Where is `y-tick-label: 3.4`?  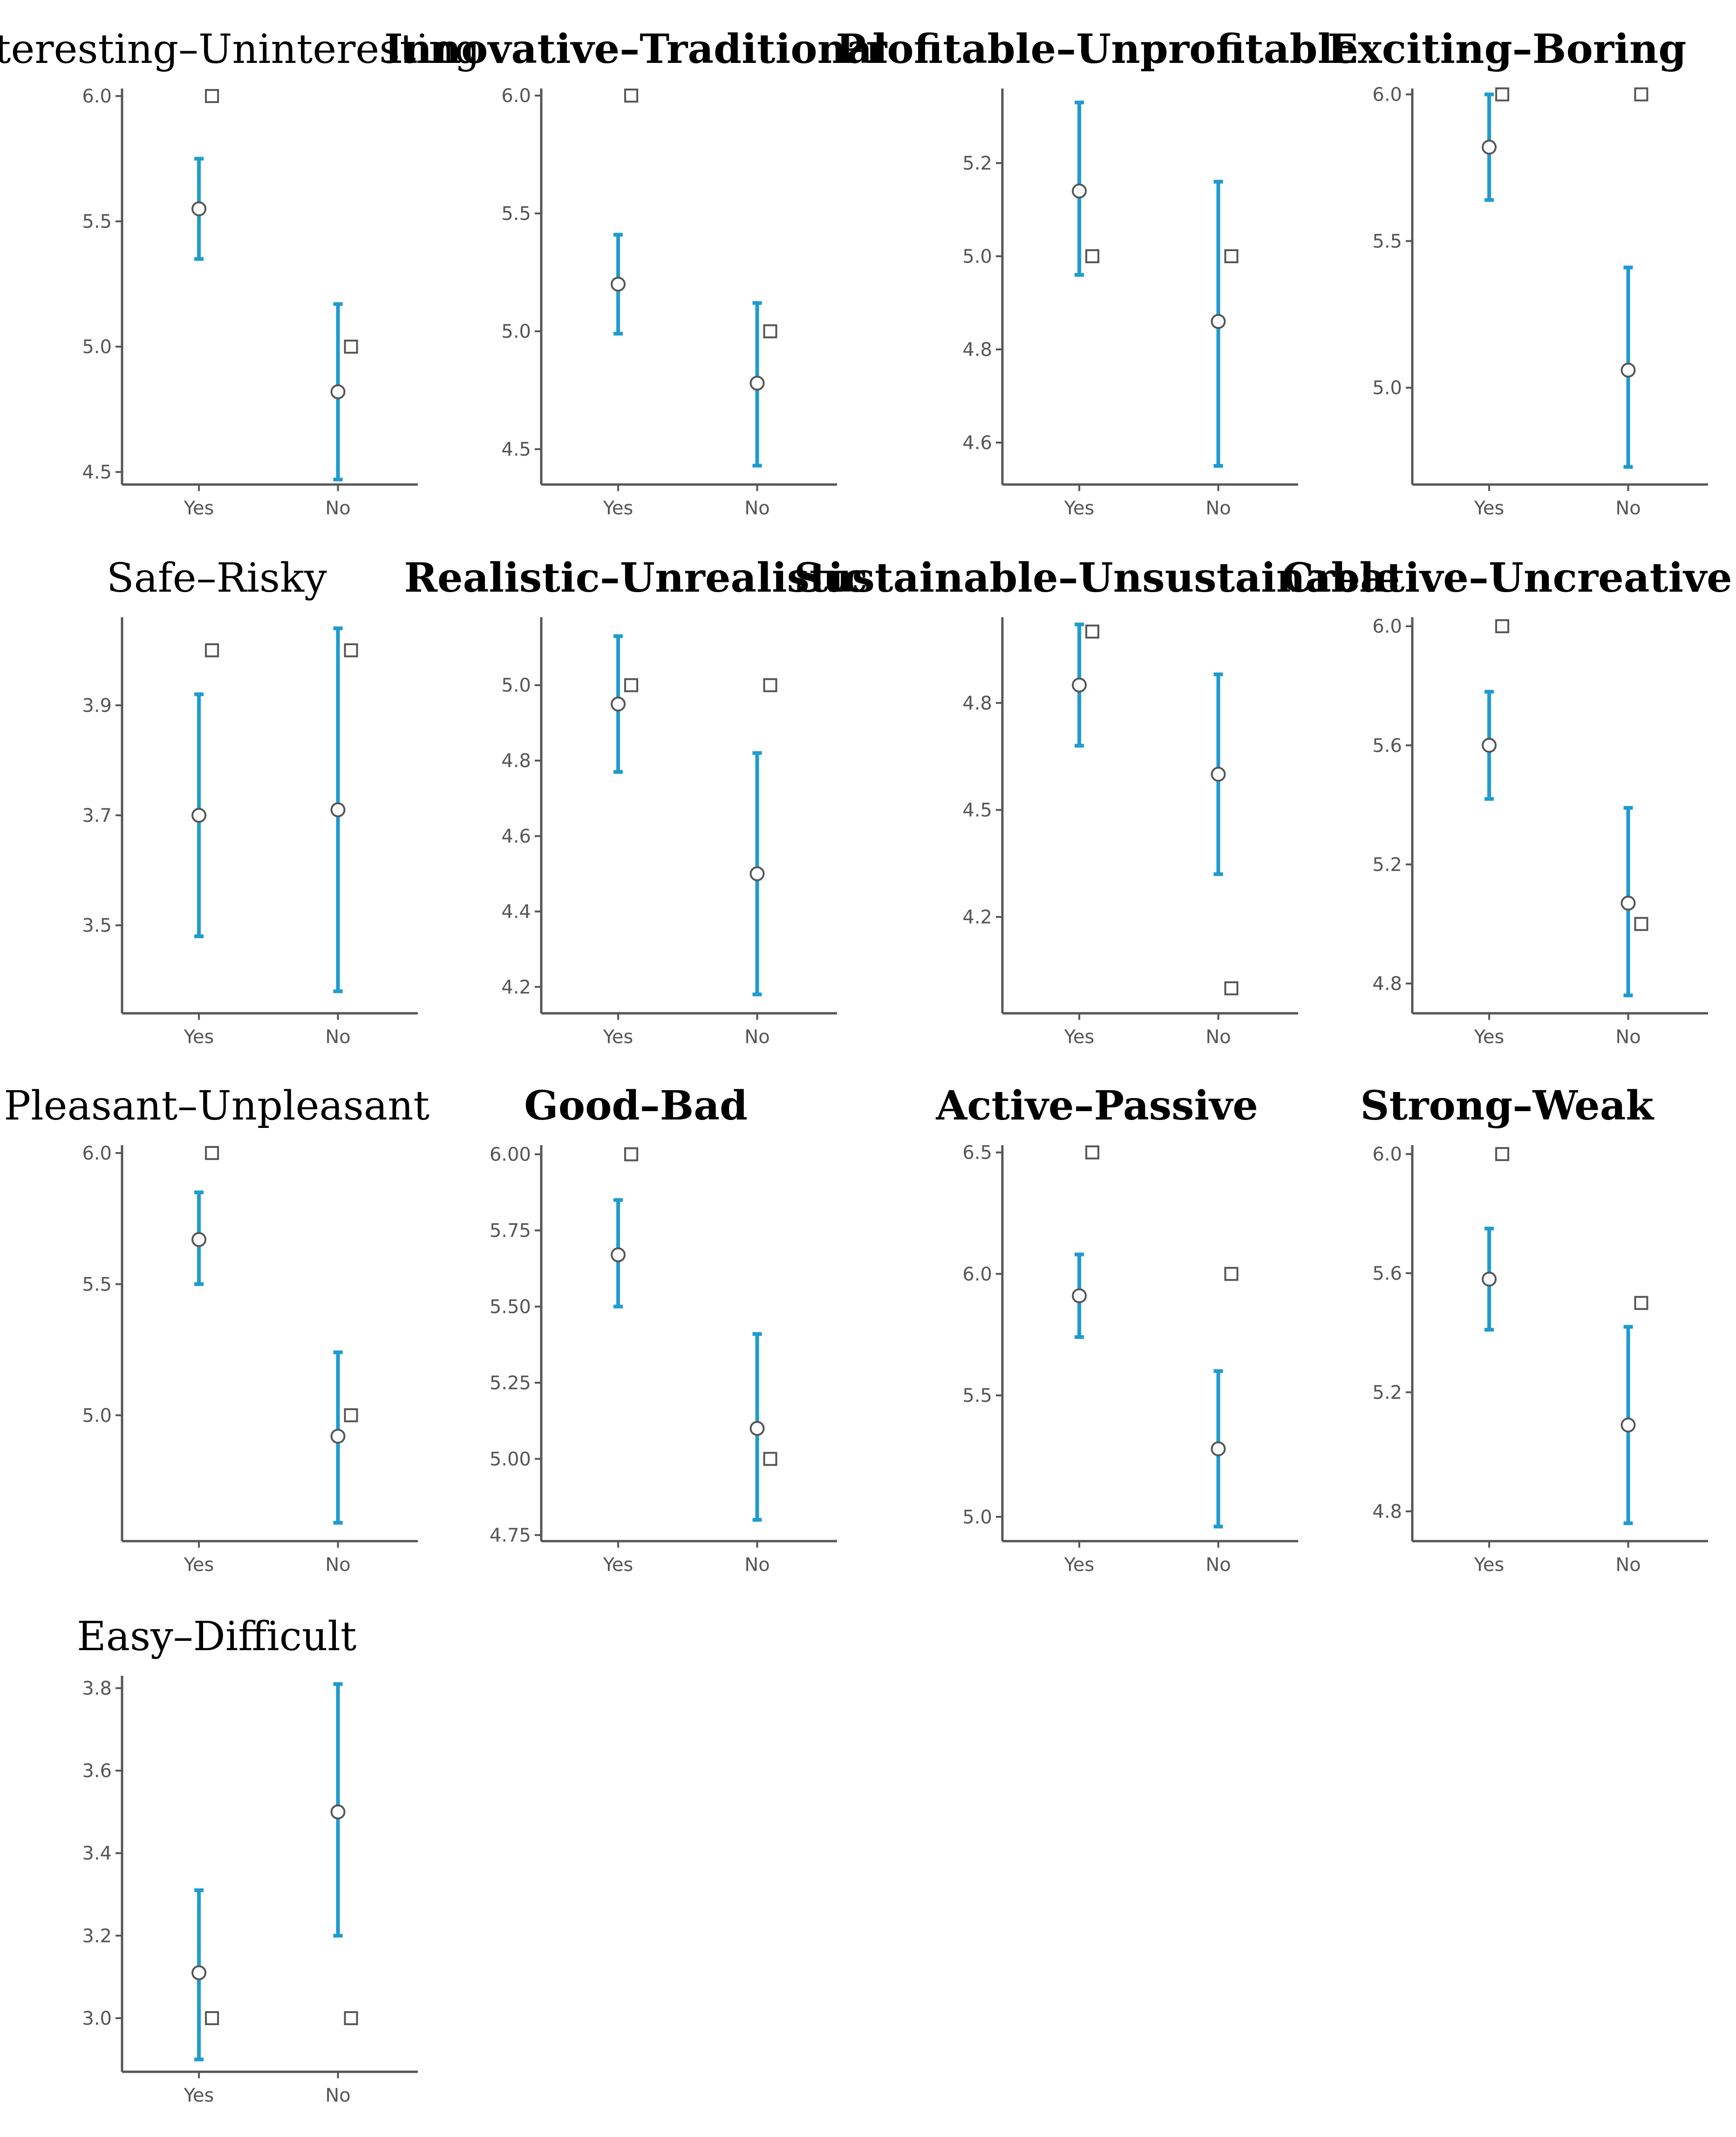
y-tick-label: 3.4 is located at coordinates (97, 1853).